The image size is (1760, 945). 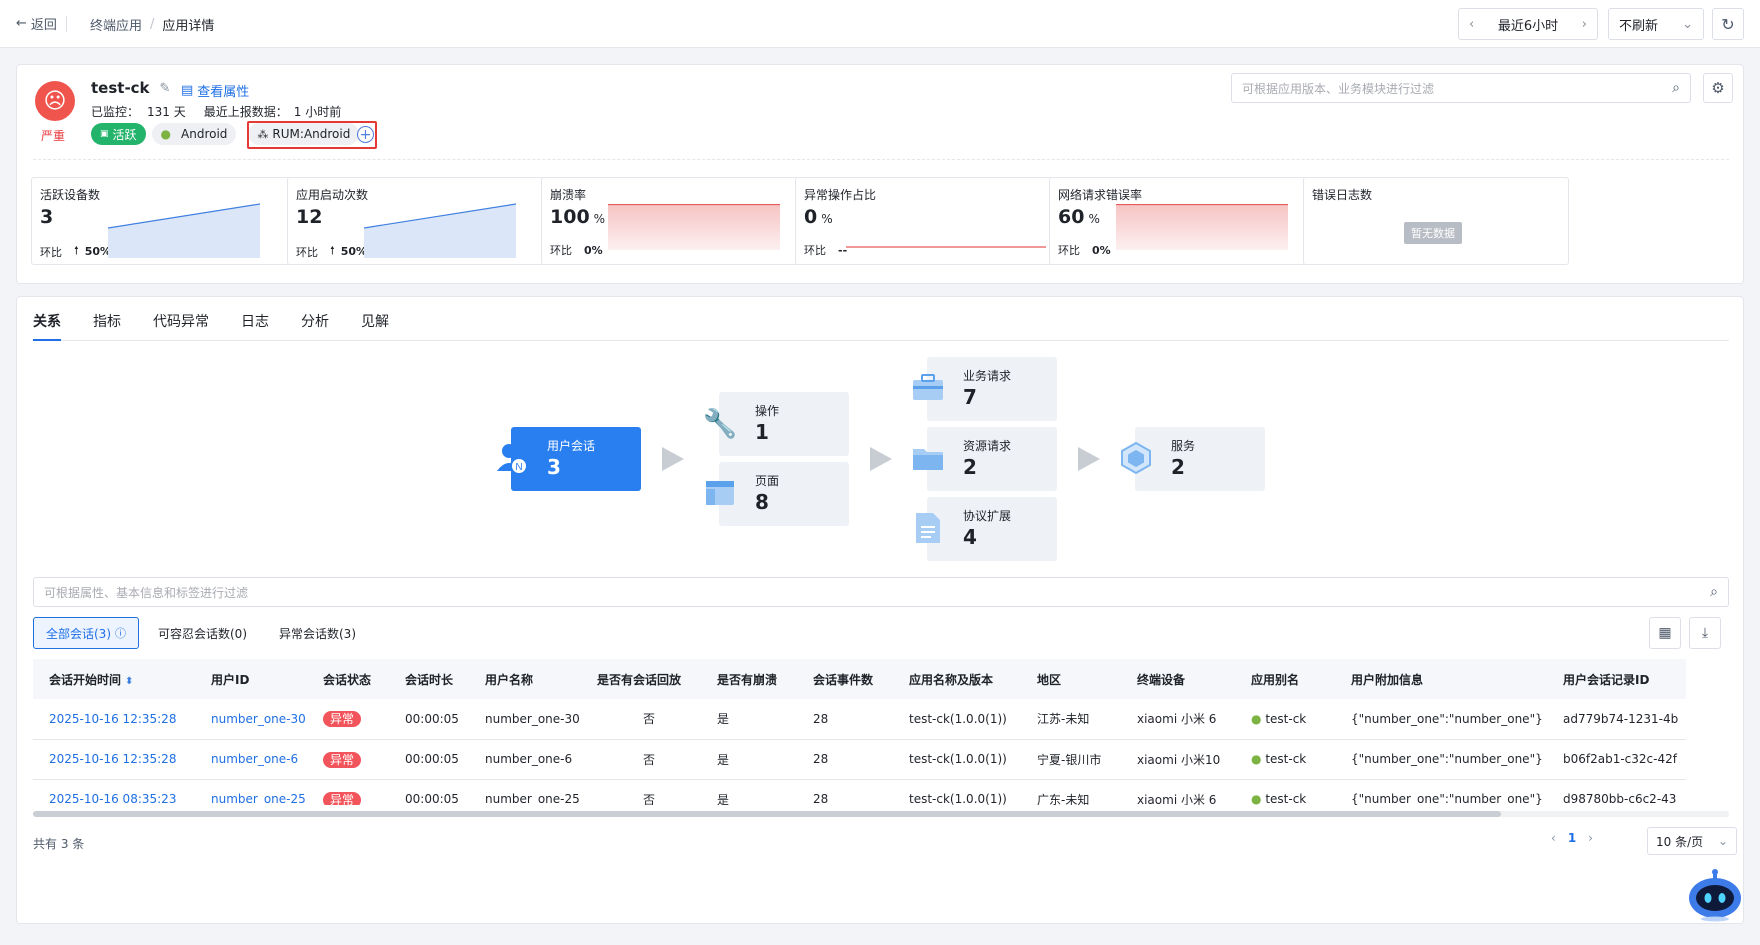 What do you see at coordinates (188, 26) in the screenshot?
I see `breadcrumb-item-detail: 应用详情` at bounding box center [188, 26].